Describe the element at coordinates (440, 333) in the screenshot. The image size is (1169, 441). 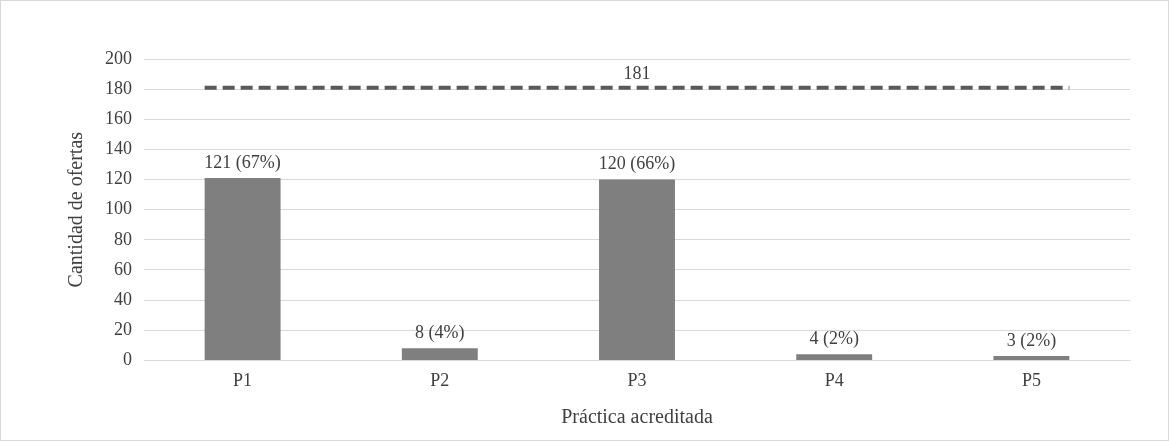
I see `data-label: 8 (4%)` at that location.